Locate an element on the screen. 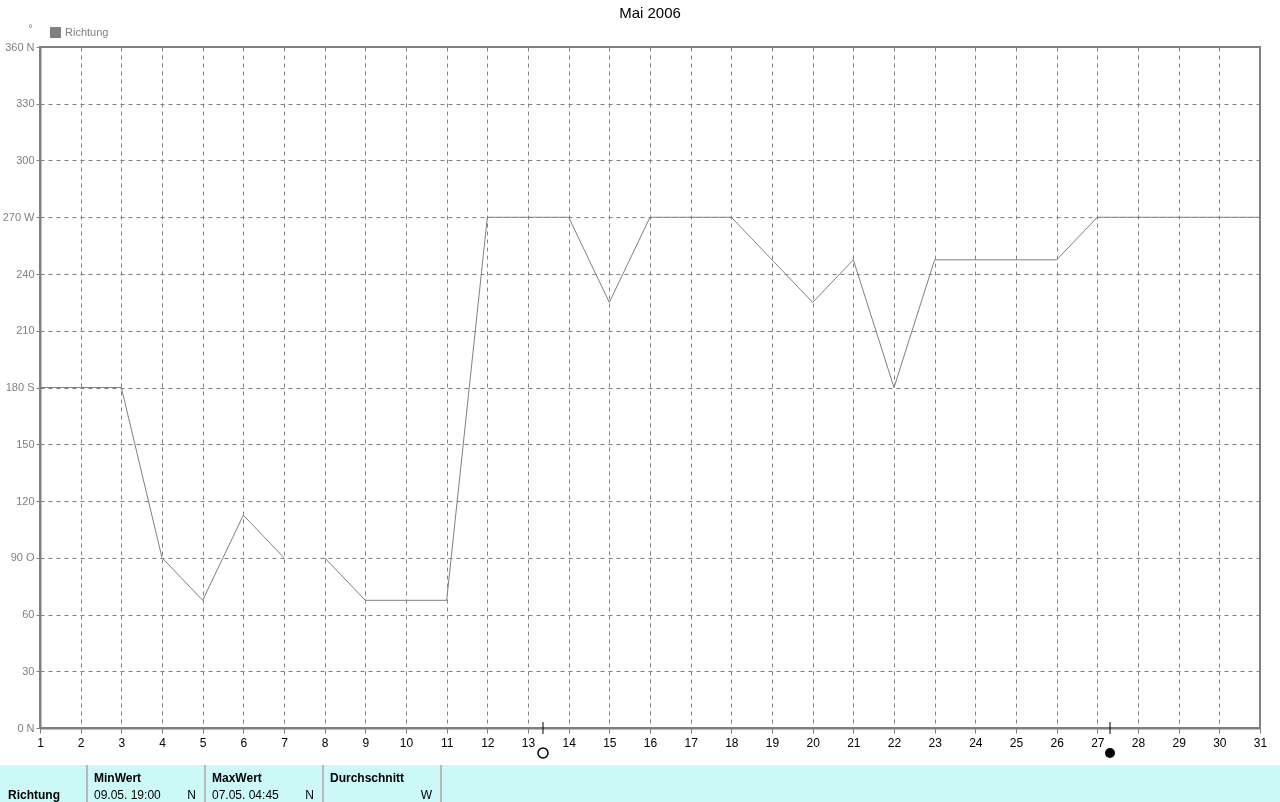  text: Durchschnitt is located at coordinates (367, 778).